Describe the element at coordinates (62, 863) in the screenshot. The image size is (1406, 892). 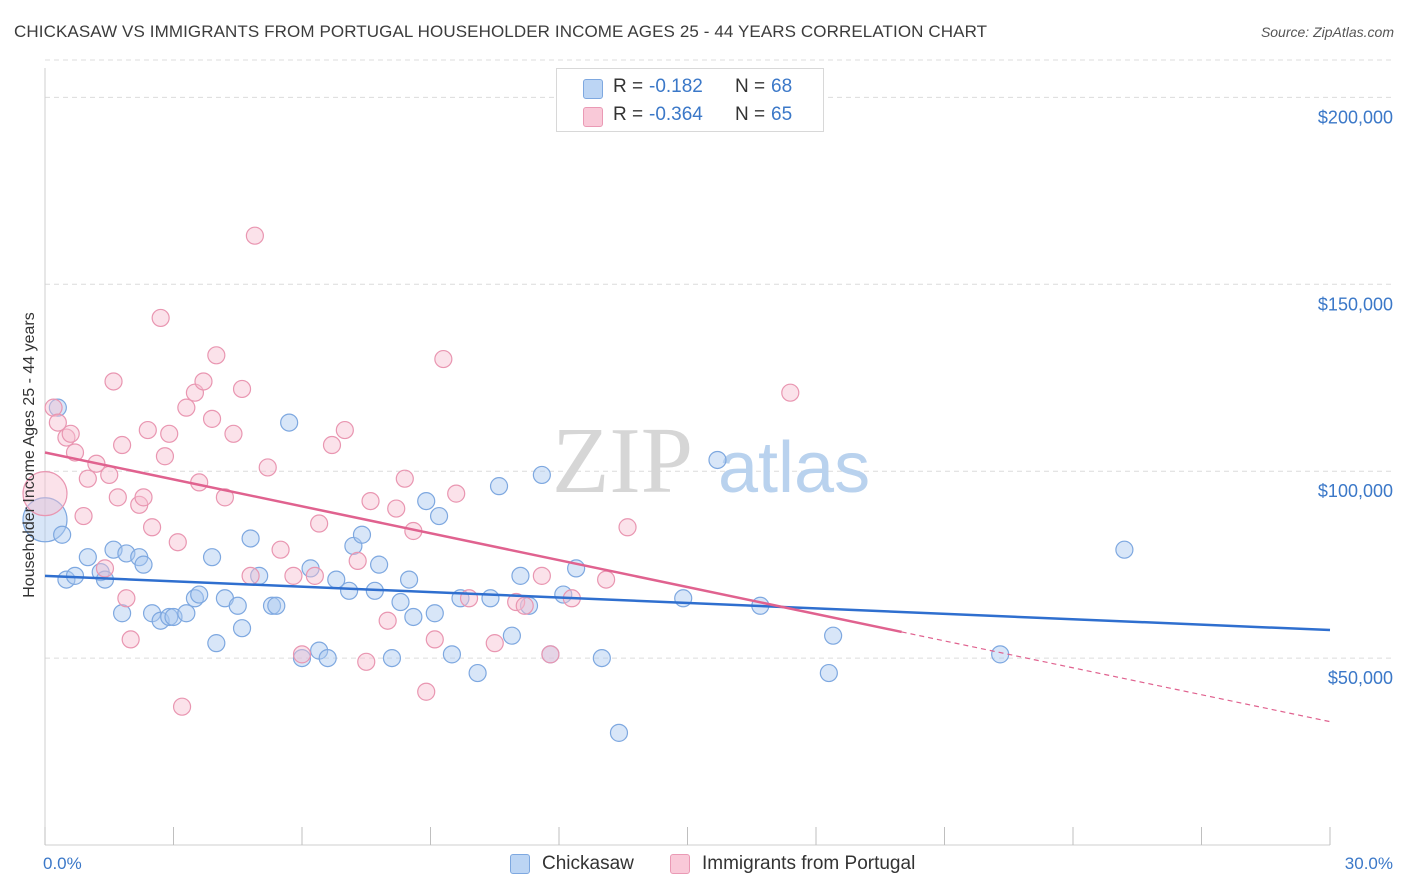
I see `x-tick-label: 0.0%` at that location.